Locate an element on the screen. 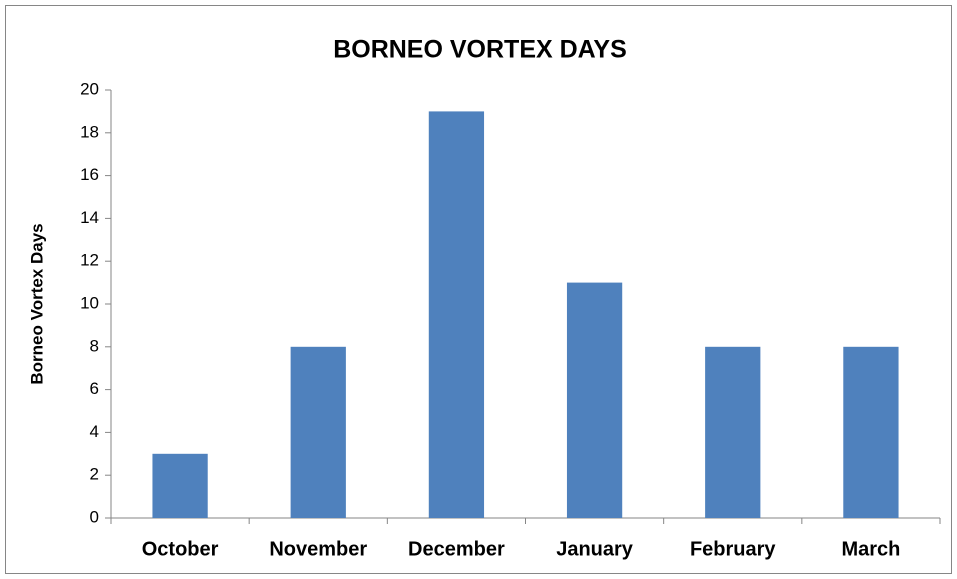  y-tick-label: 0 is located at coordinates (94, 516).